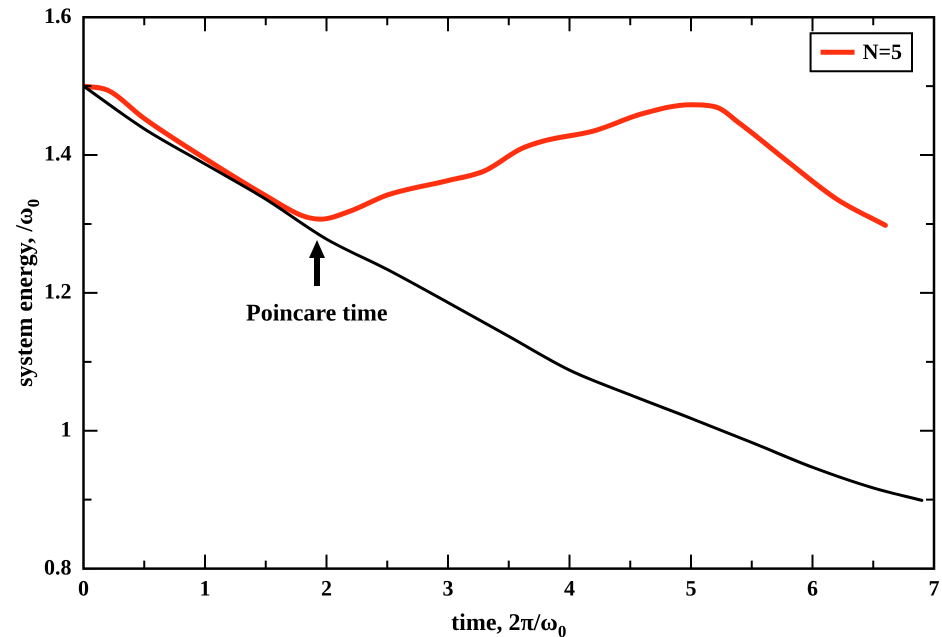 Image resolution: width=942 pixels, height=637 pixels. Describe the element at coordinates (934, 587) in the screenshot. I see `x-tick-label: 7` at that location.